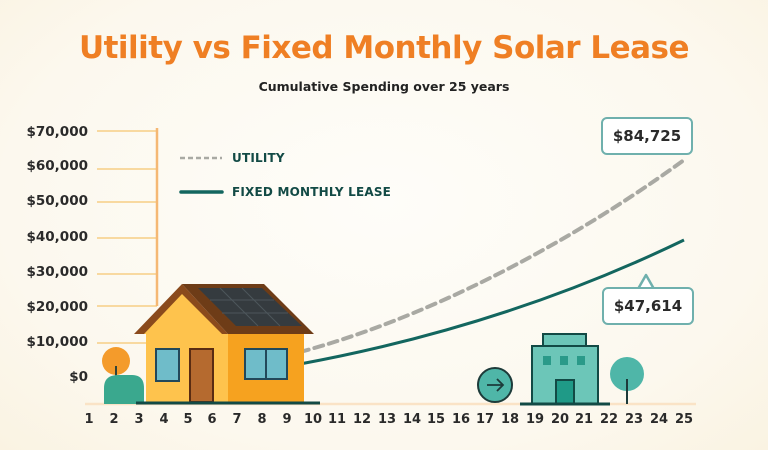 The width and height of the screenshot is (768, 450). Describe the element at coordinates (312, 192) in the screenshot. I see `legend-lease-label: FIXED MONTHLY LEASE` at that location.